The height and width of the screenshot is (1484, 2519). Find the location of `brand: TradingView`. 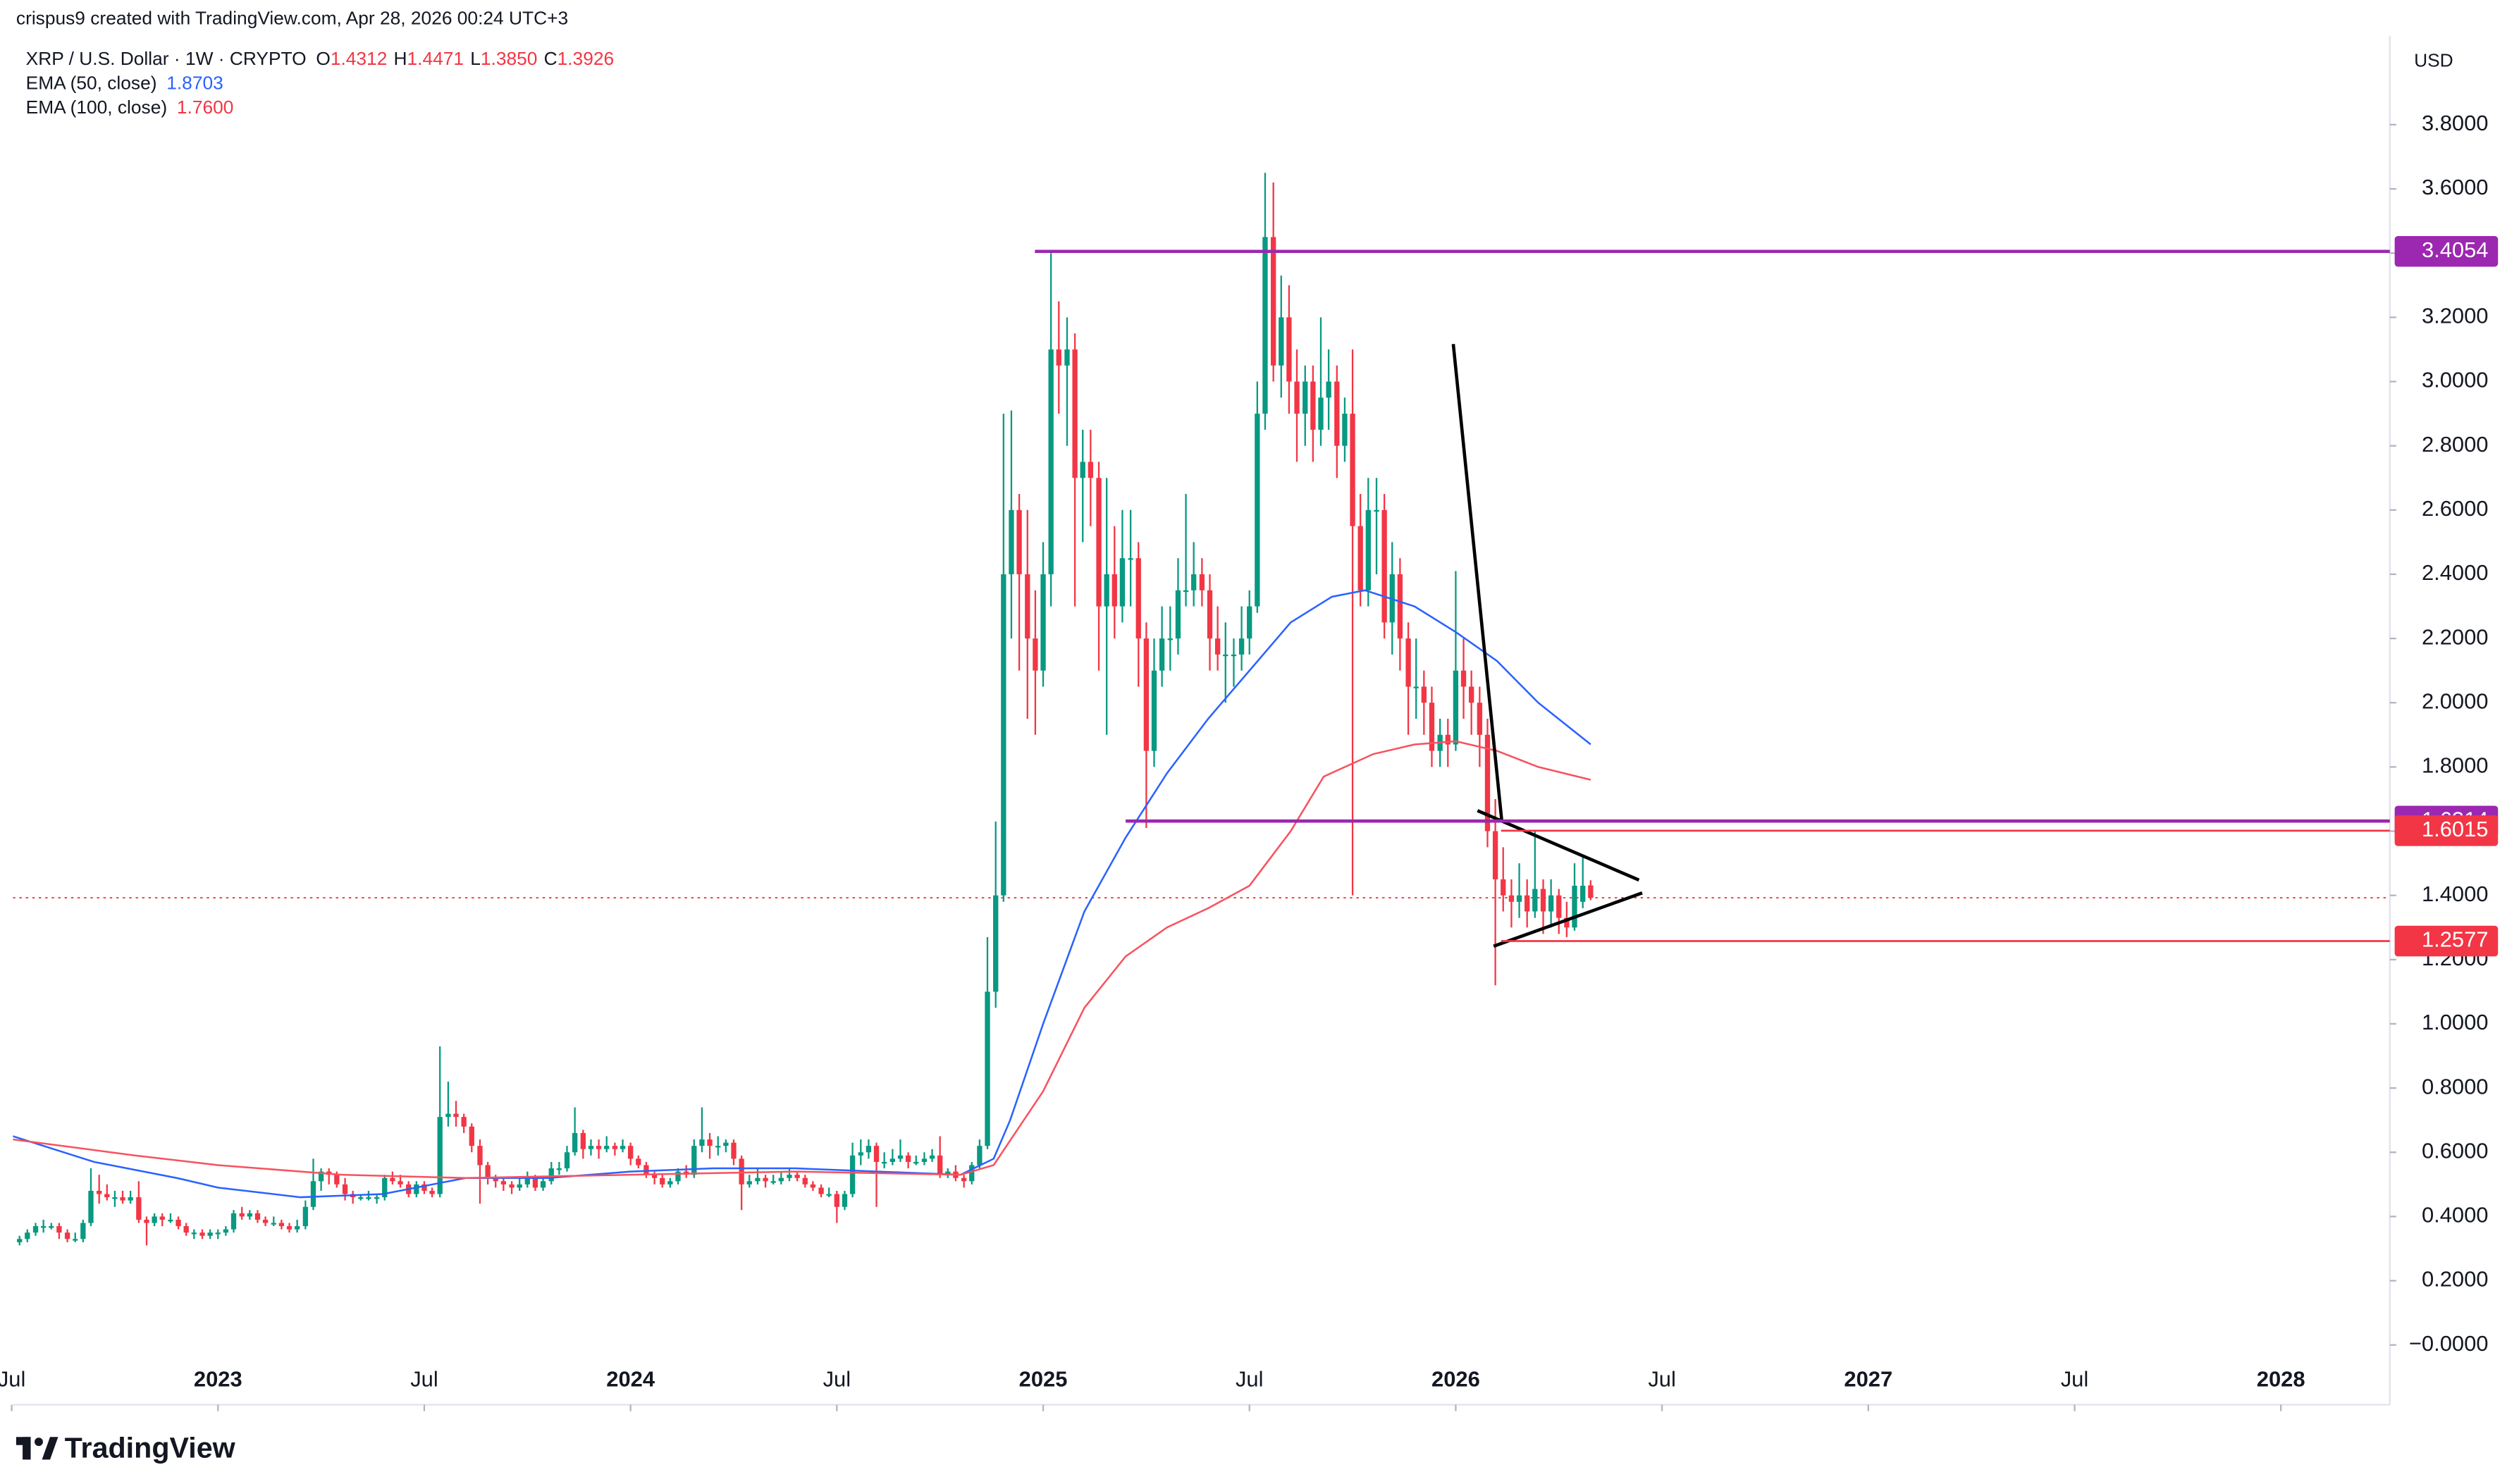

brand: TradingView is located at coordinates (150, 1448).